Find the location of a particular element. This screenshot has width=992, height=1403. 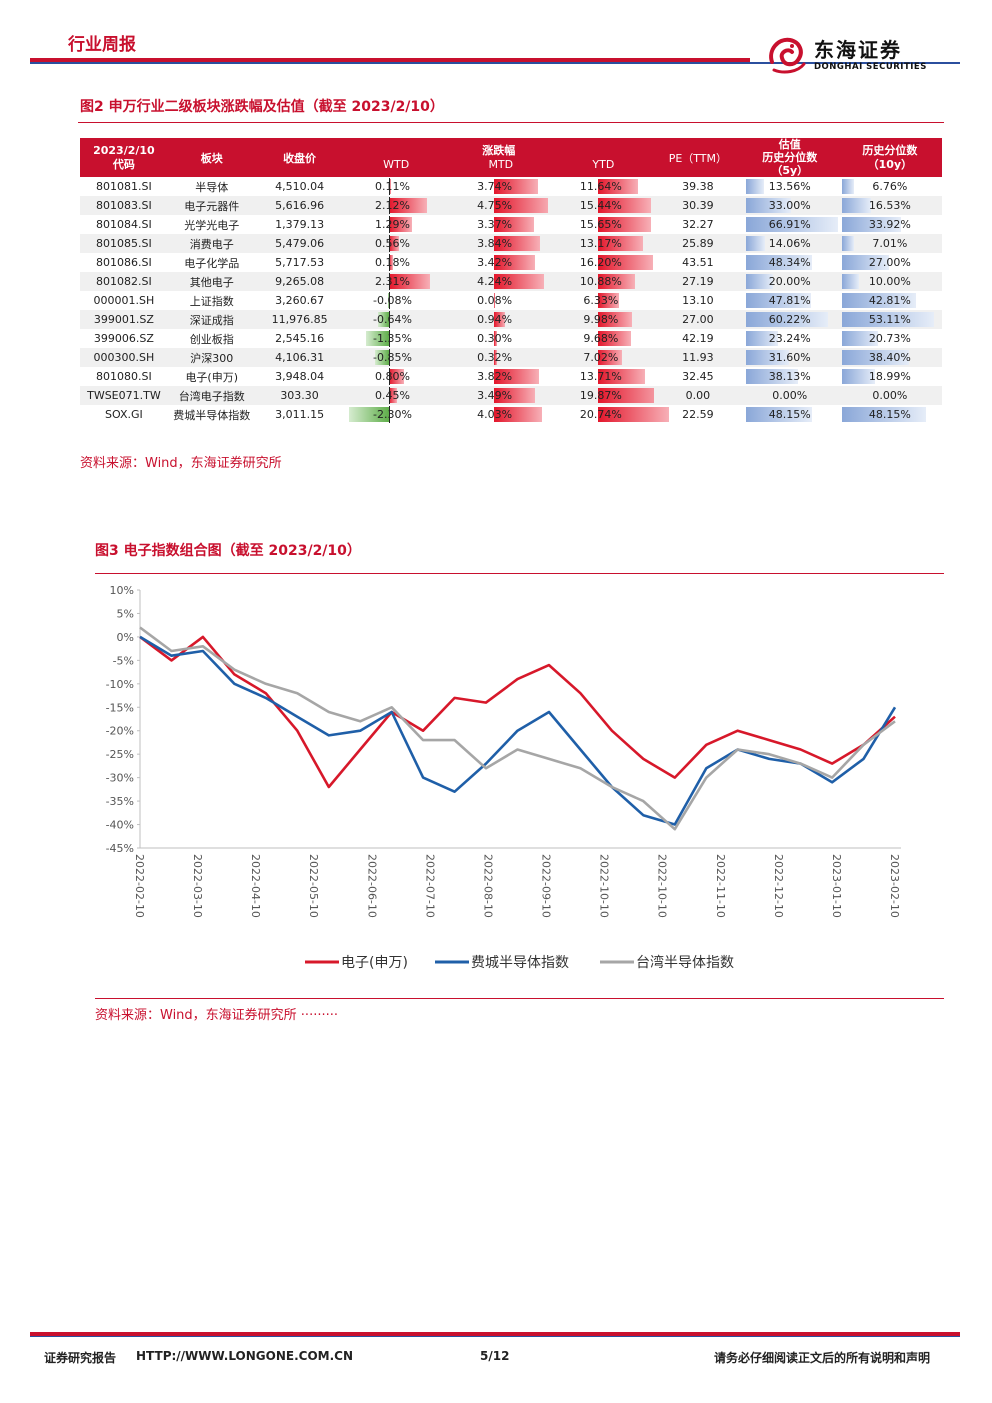

p5-value: 38.13% is located at coordinates (789, 376).